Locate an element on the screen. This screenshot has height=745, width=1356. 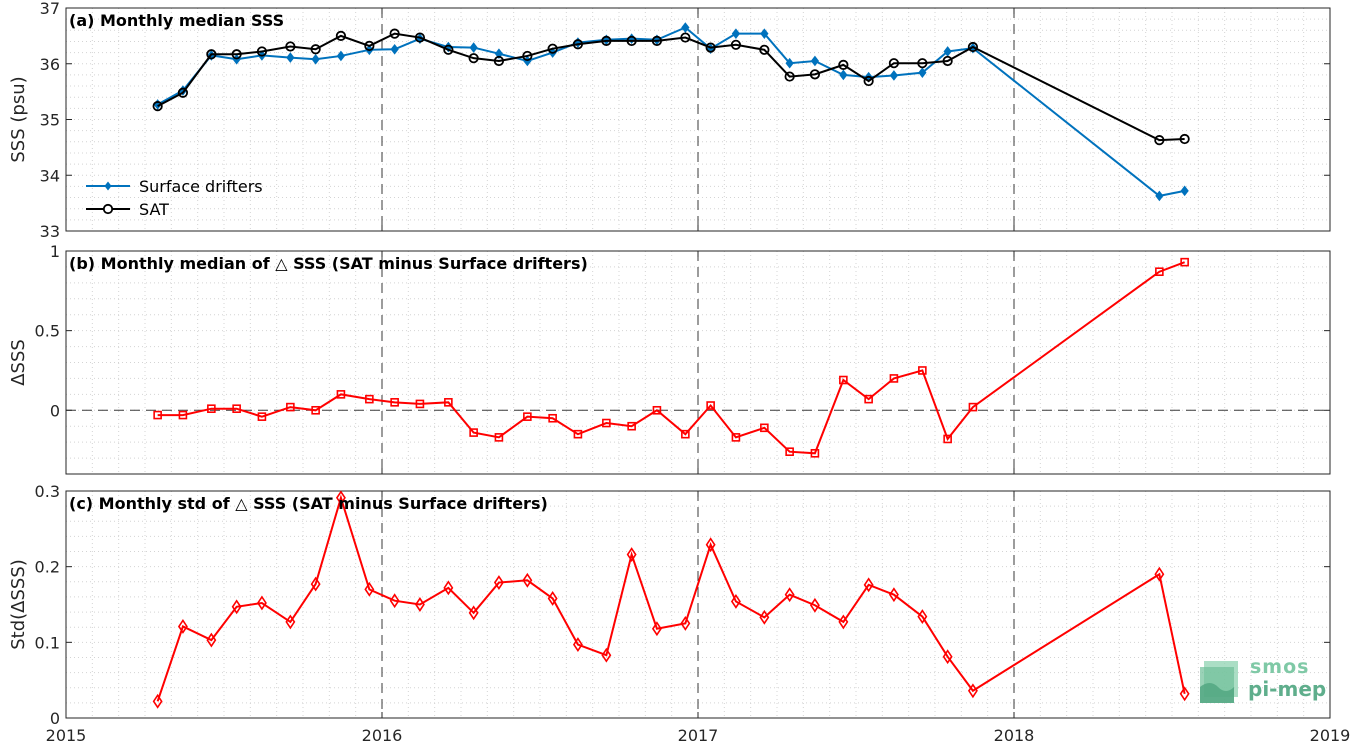
x-tick-label: 2018 is located at coordinates (1014, 735).